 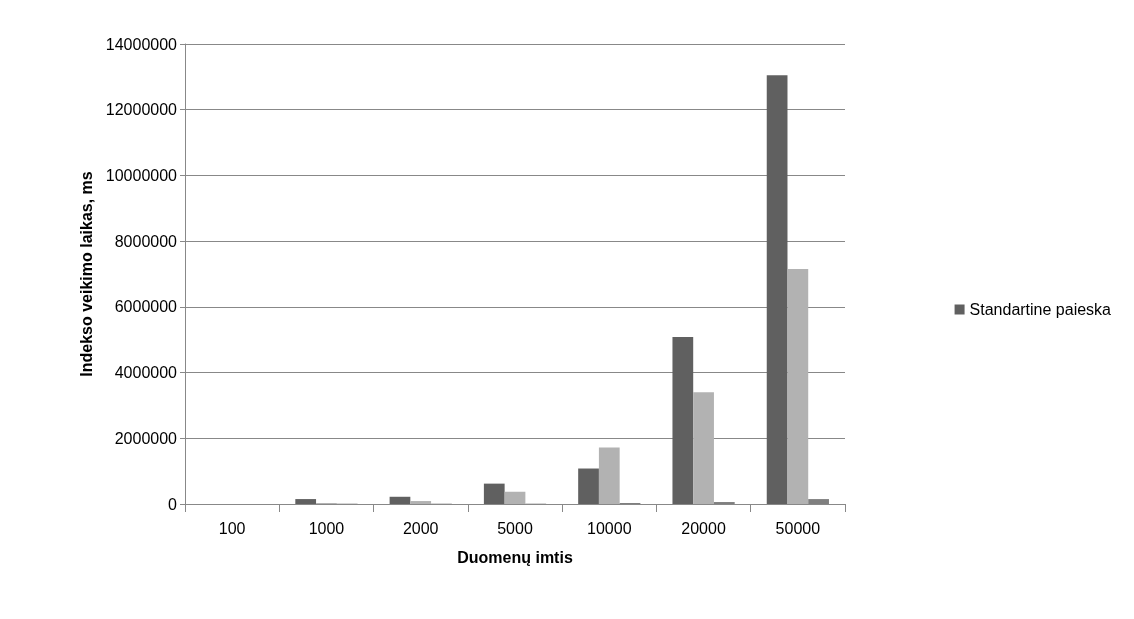 I want to click on y-tick-label: 10000000, so click(x=141, y=175).